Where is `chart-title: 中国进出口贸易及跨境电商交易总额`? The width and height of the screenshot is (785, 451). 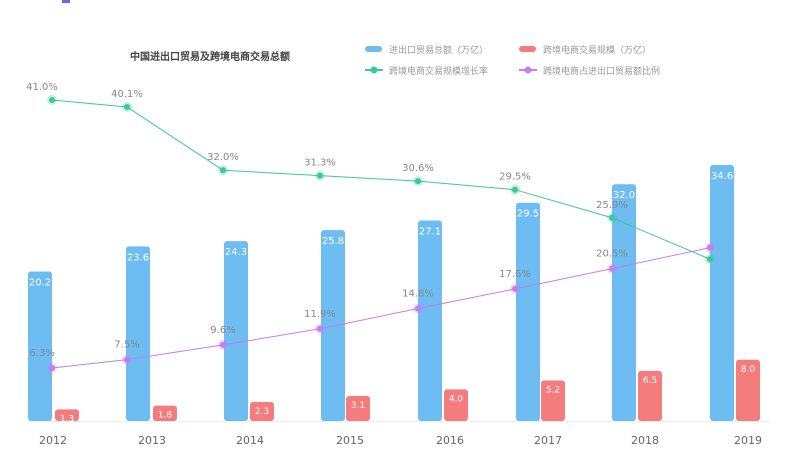
chart-title: 中国进出口贸易及跨境电商交易总额 is located at coordinates (210, 56).